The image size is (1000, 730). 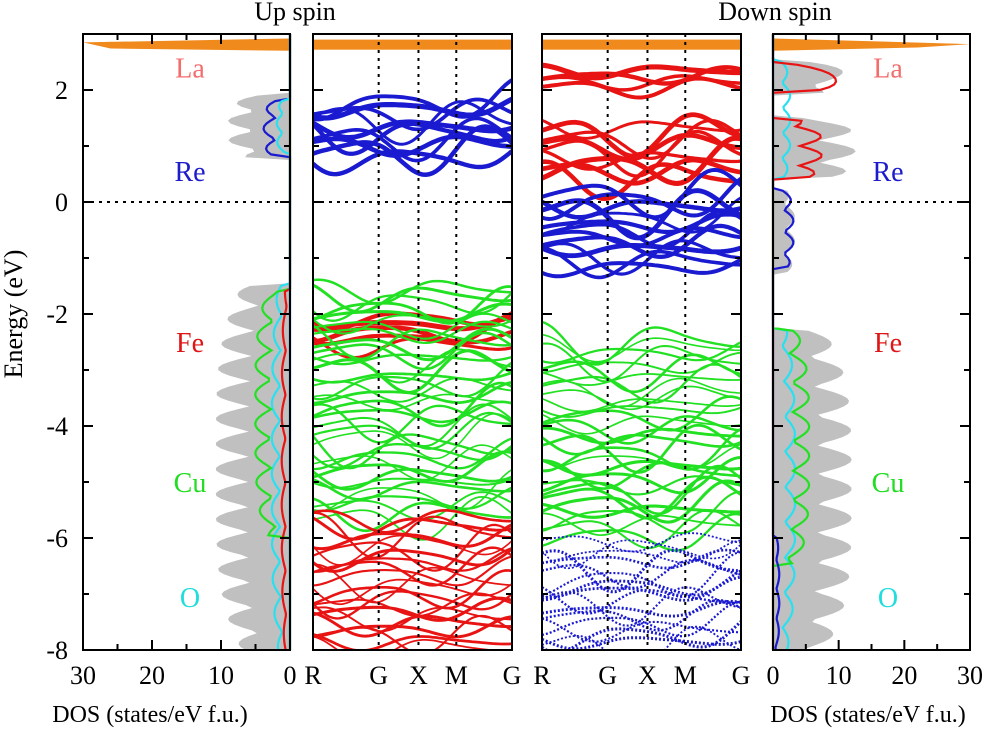 I want to click on dos-left-tick-label: 30, so click(x=83, y=675).